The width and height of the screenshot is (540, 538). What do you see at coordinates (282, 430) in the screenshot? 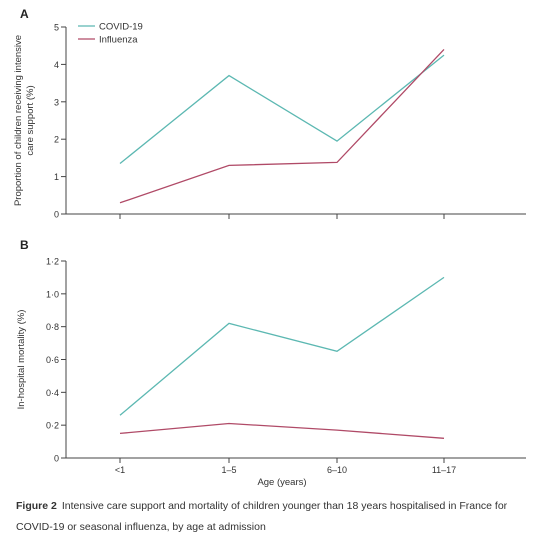
I see `series-line-influenza` at bounding box center [282, 430].